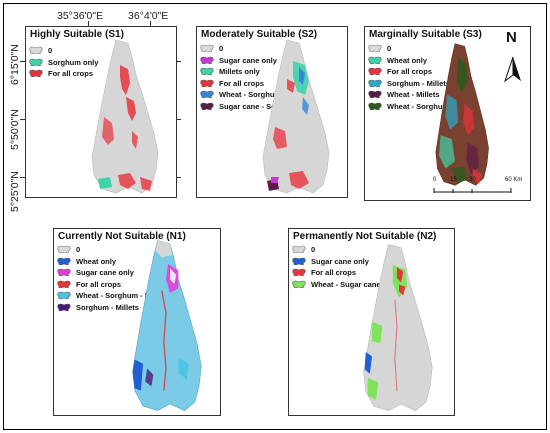  I want to click on legend-label: Millets only, so click(239, 72).